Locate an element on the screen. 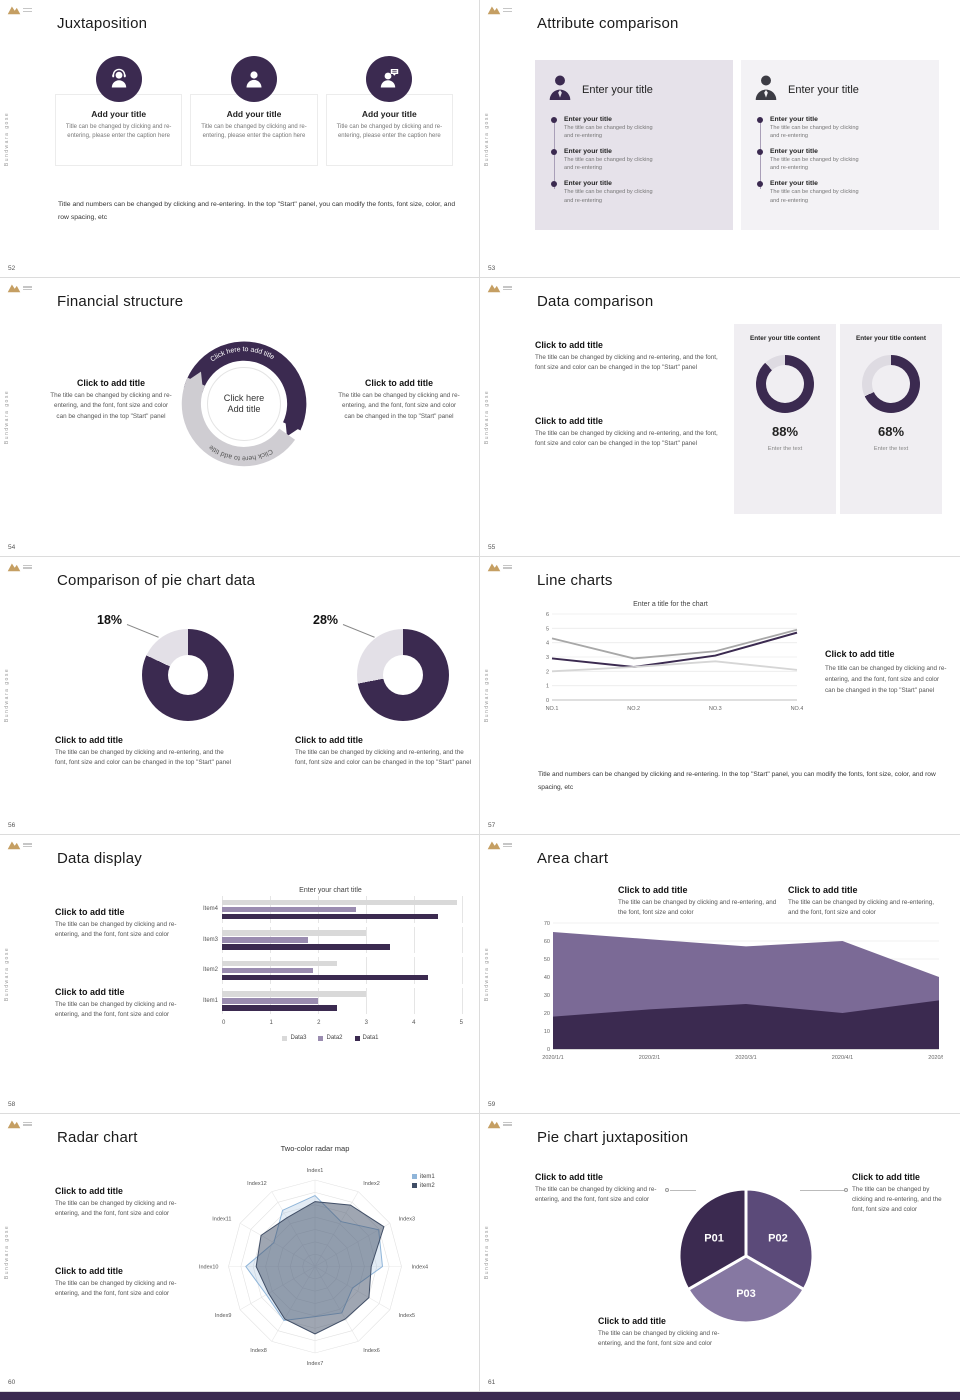  svg-text: 3 is located at coordinates (547, 658).